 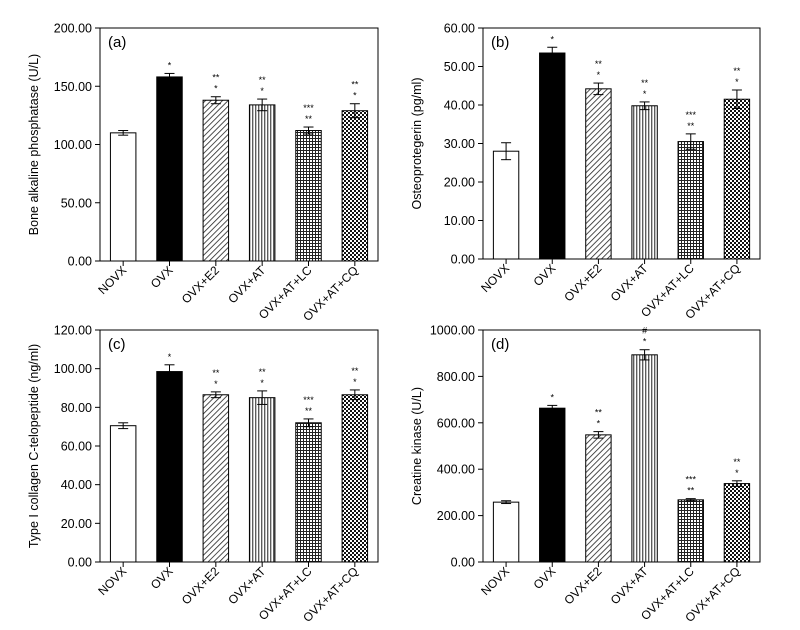 I want to click on y-tick-label: 40.00, so click(x=76, y=485).